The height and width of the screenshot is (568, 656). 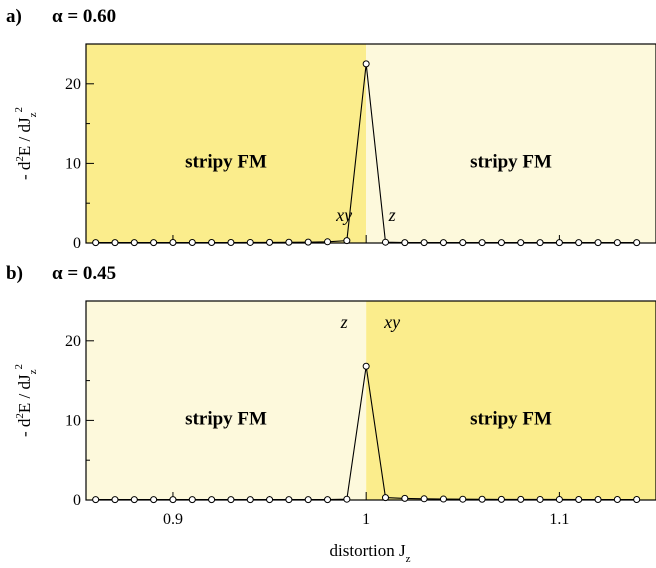 I want to click on panel-title: a) α = 0.60, so click(x=61, y=16).